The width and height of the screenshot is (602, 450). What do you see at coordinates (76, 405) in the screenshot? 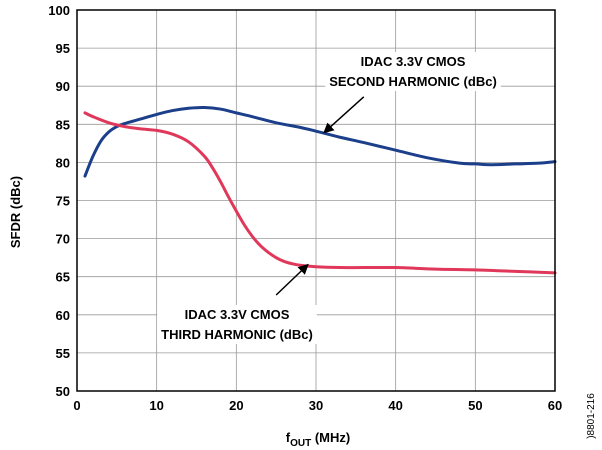
I see `x-tick-label: 0` at bounding box center [76, 405].